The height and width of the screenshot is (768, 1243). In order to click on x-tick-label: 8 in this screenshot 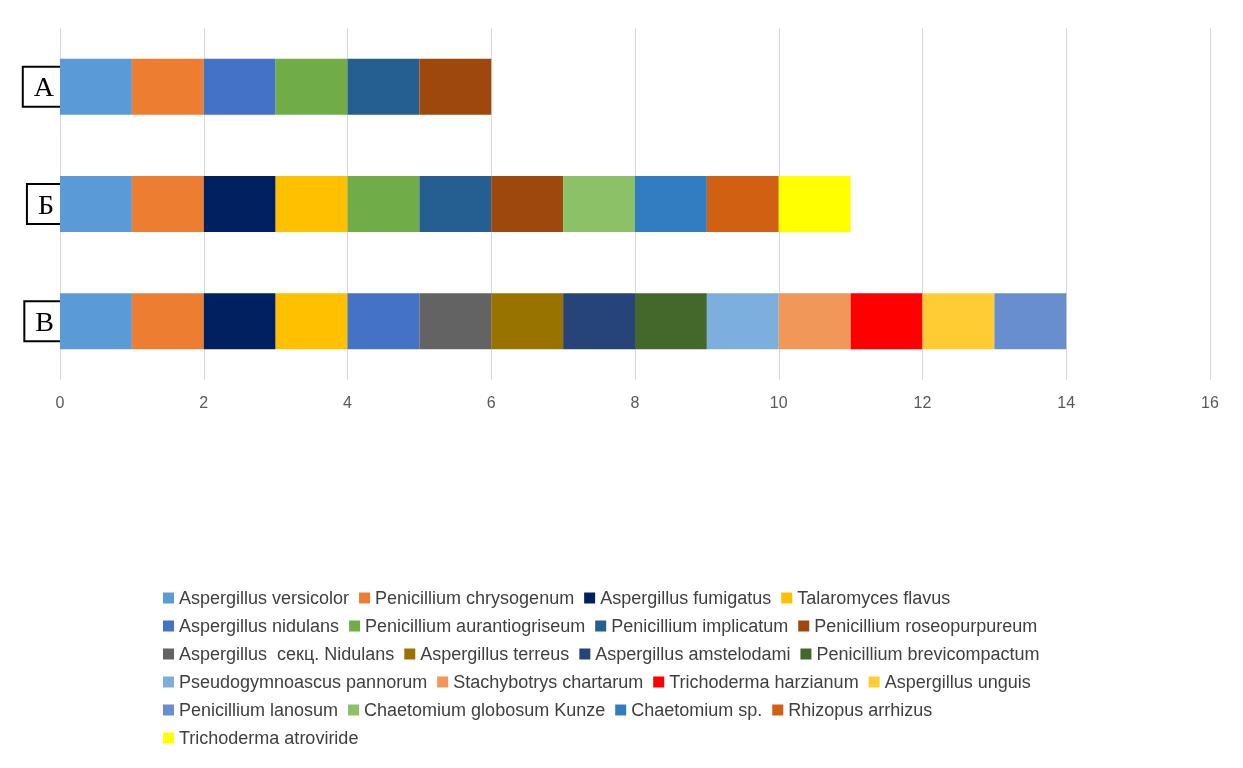, I will do `click(635, 402)`.